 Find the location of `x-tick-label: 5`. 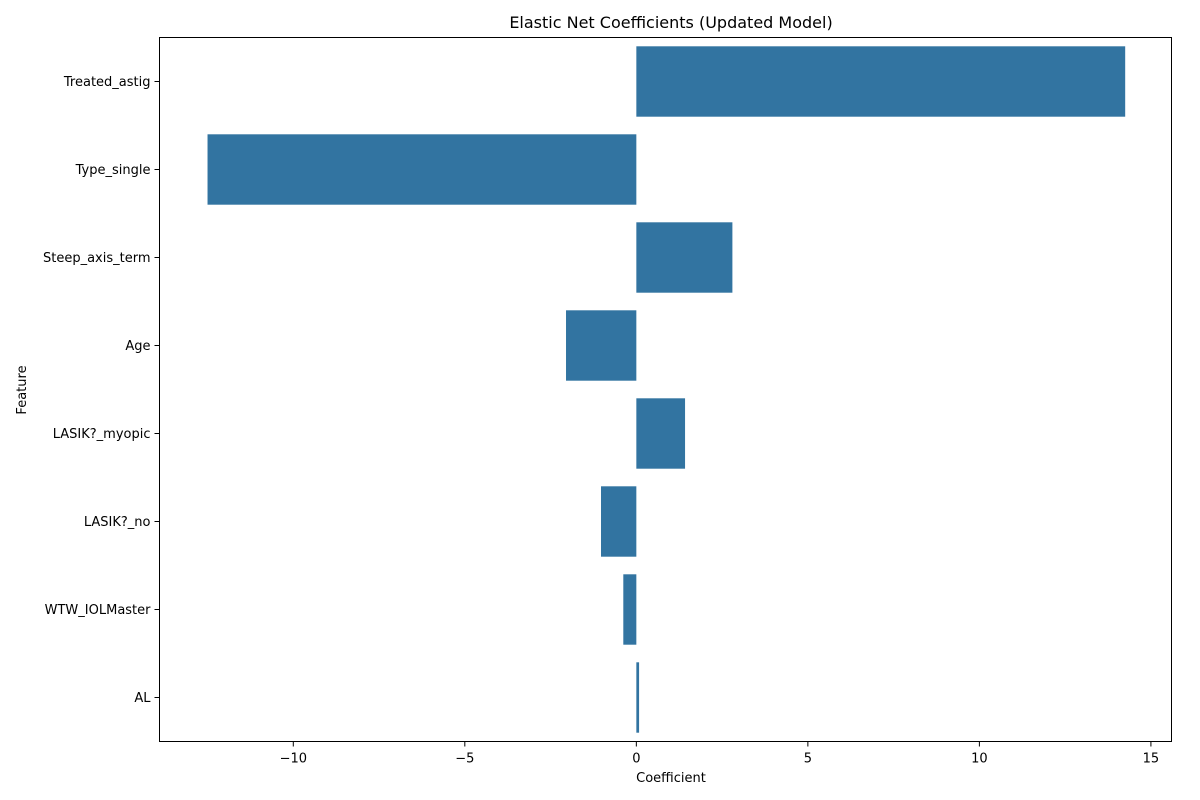

x-tick-label: 5 is located at coordinates (808, 759).